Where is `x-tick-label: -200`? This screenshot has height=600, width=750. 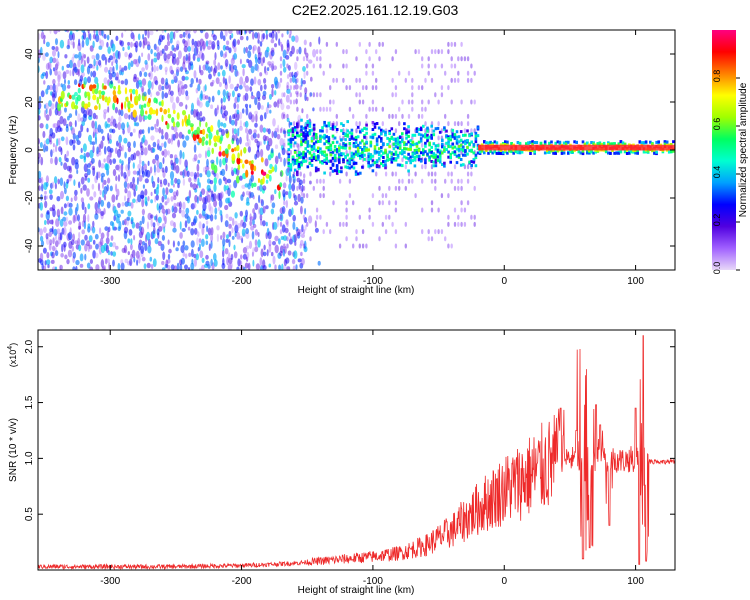 x-tick-label: -200 is located at coordinates (242, 281).